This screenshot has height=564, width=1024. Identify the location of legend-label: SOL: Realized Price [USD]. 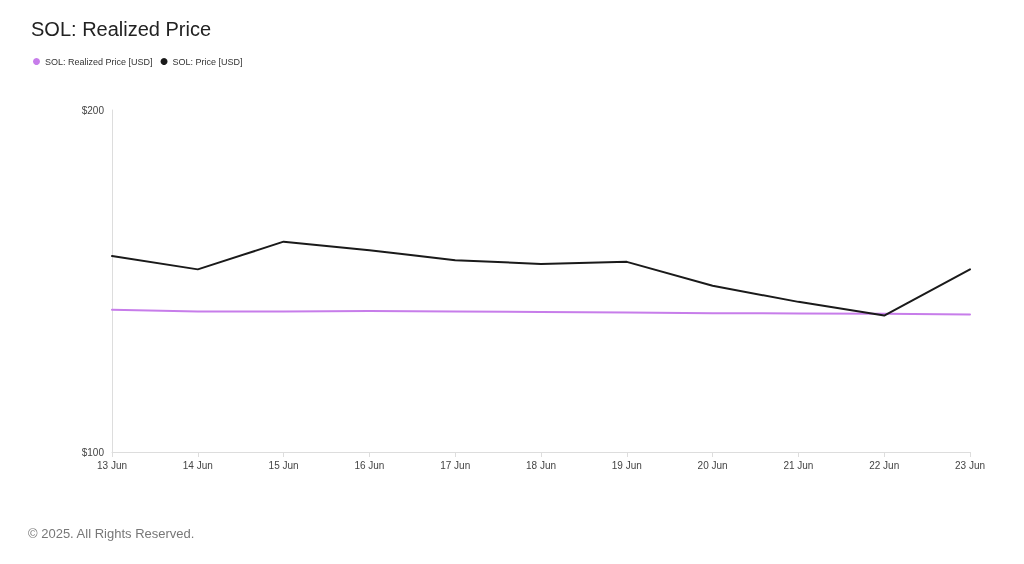
(99, 61).